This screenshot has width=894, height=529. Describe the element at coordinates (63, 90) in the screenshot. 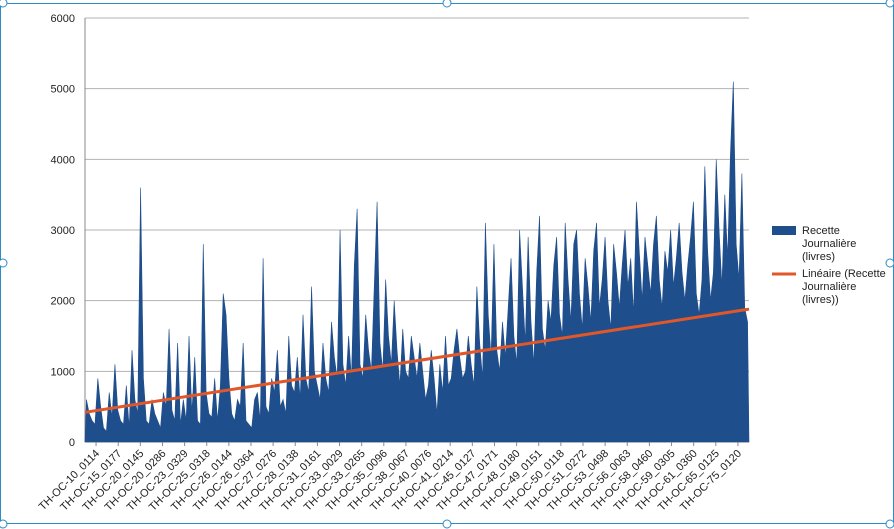

I see `y-tick-label: 5000` at that location.